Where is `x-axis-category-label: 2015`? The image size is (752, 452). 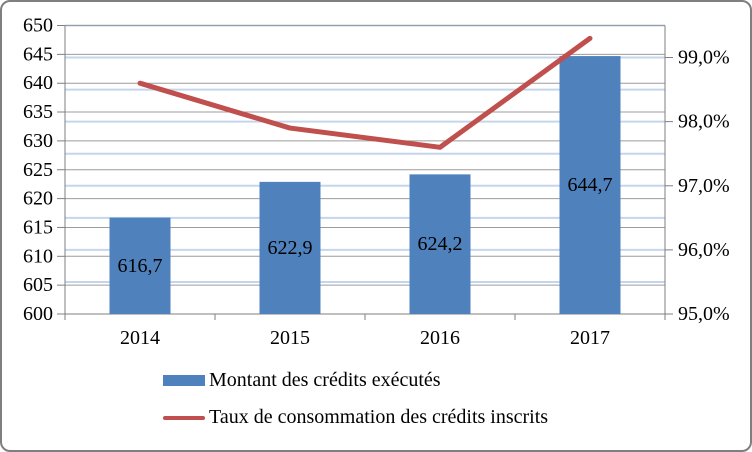
x-axis-category-label: 2015 is located at coordinates (290, 338).